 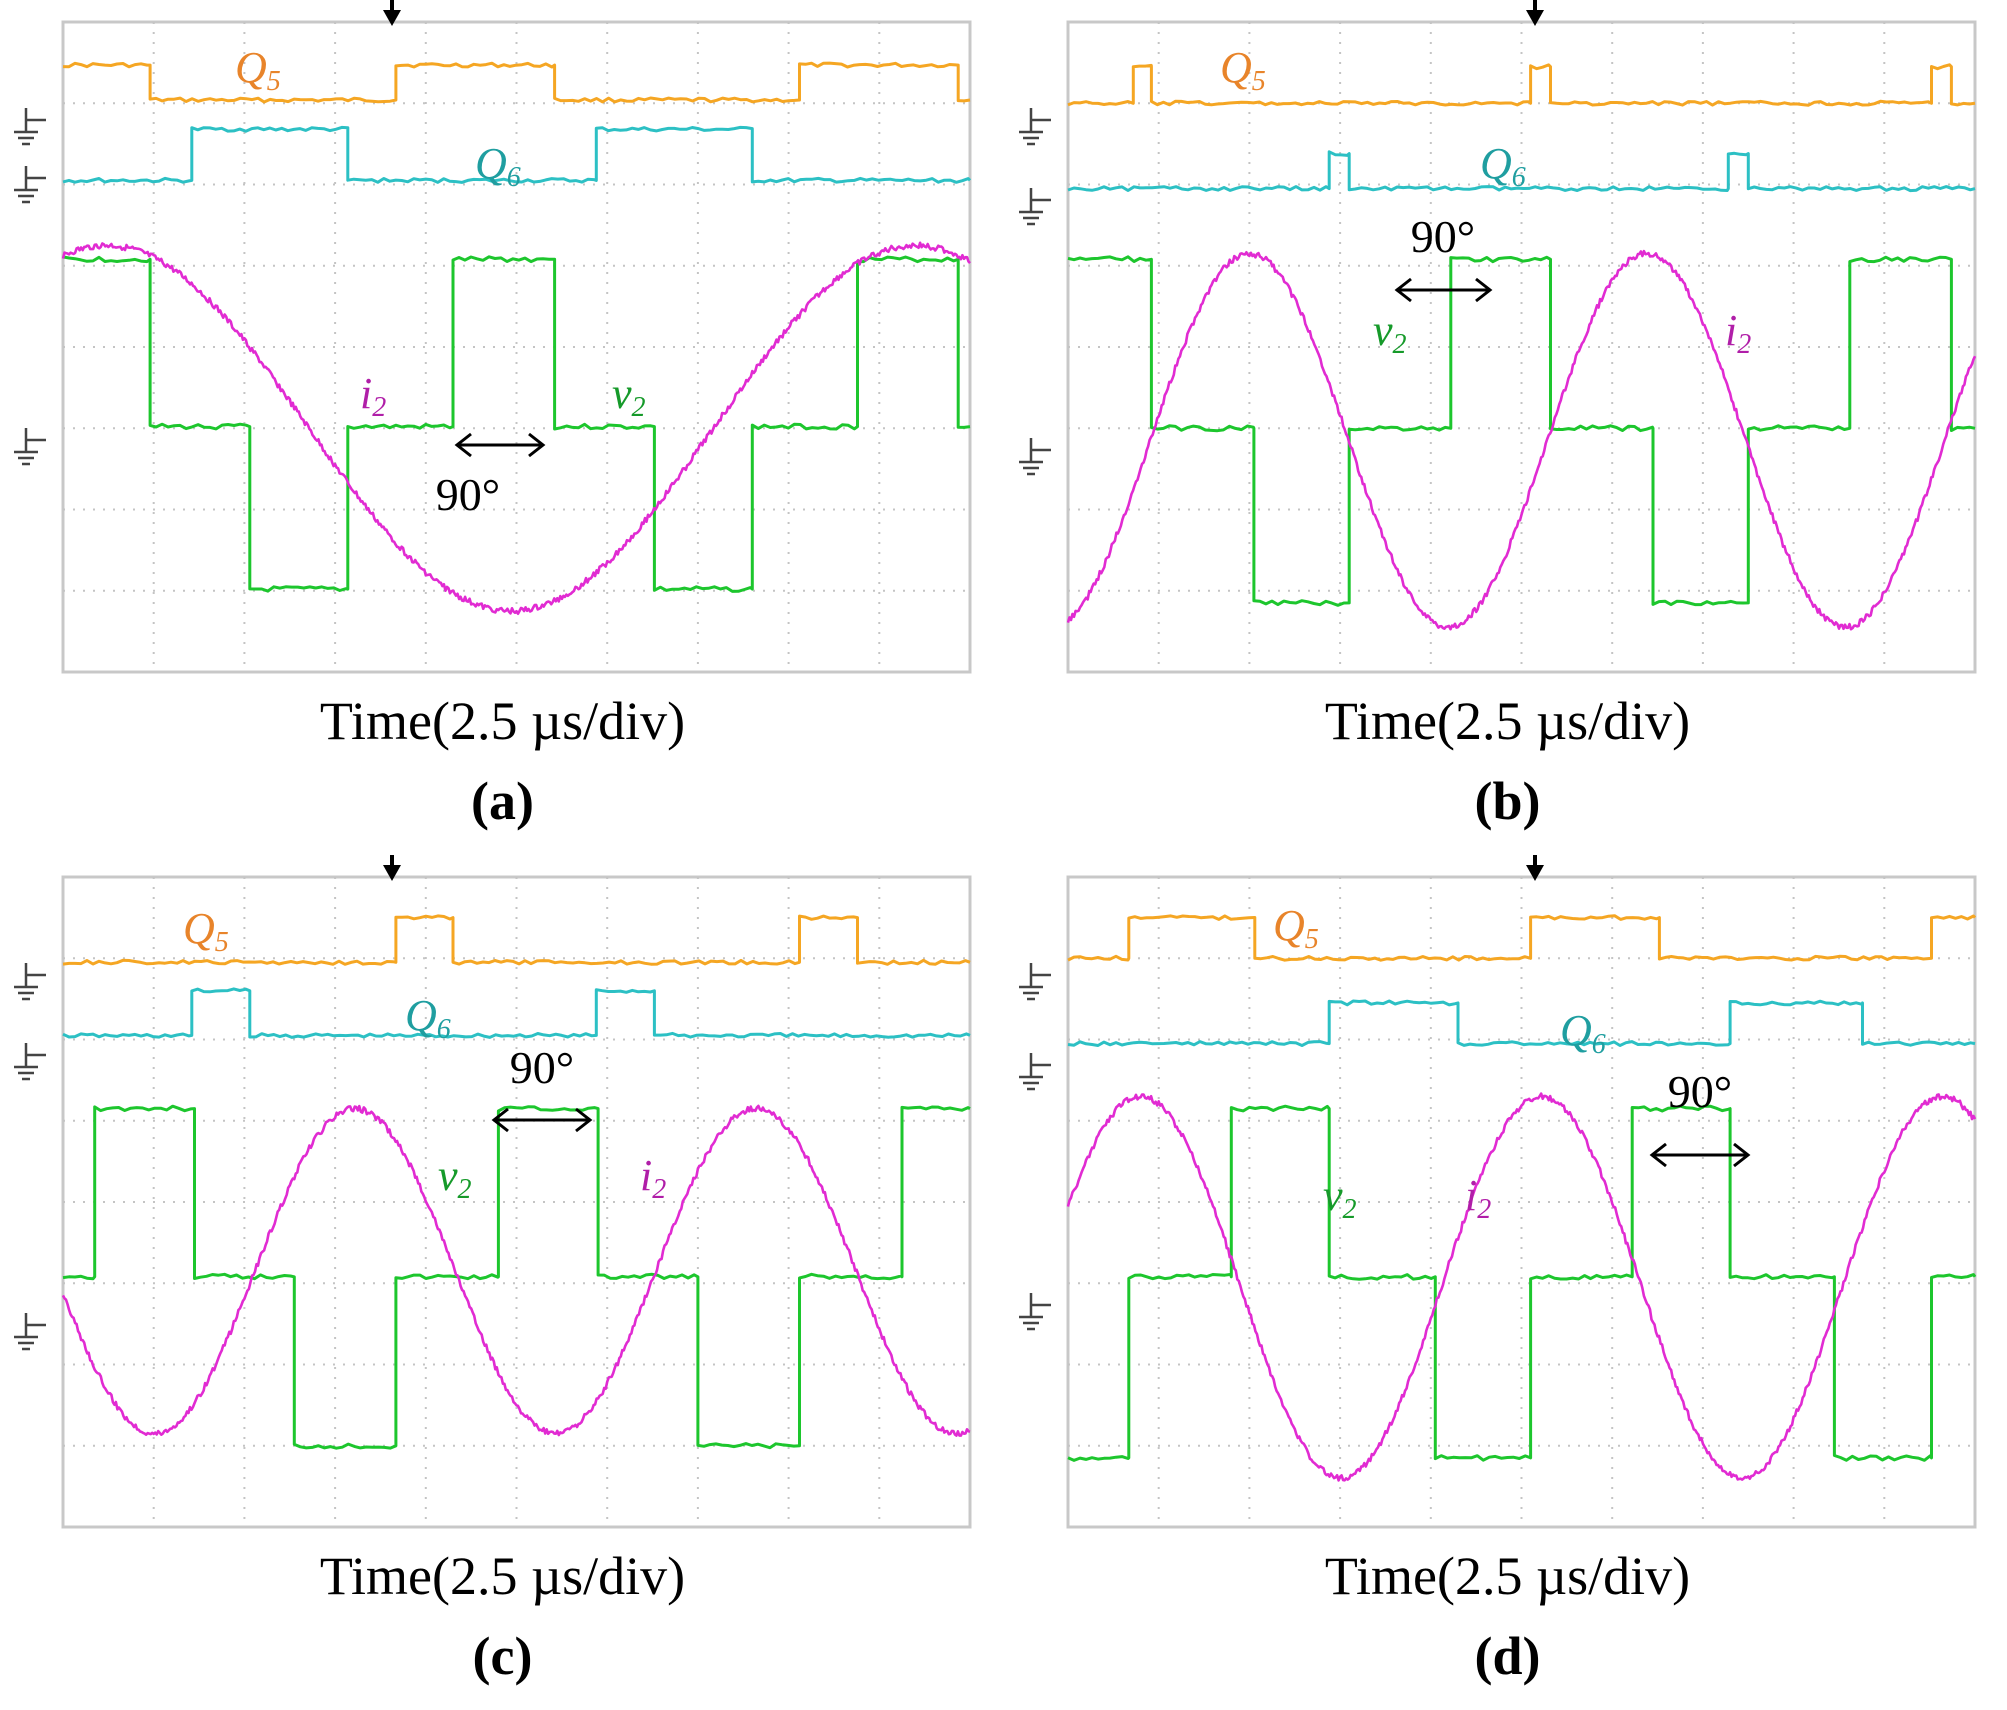 I want to click on panel-label: (c), so click(x=502, y=1656).